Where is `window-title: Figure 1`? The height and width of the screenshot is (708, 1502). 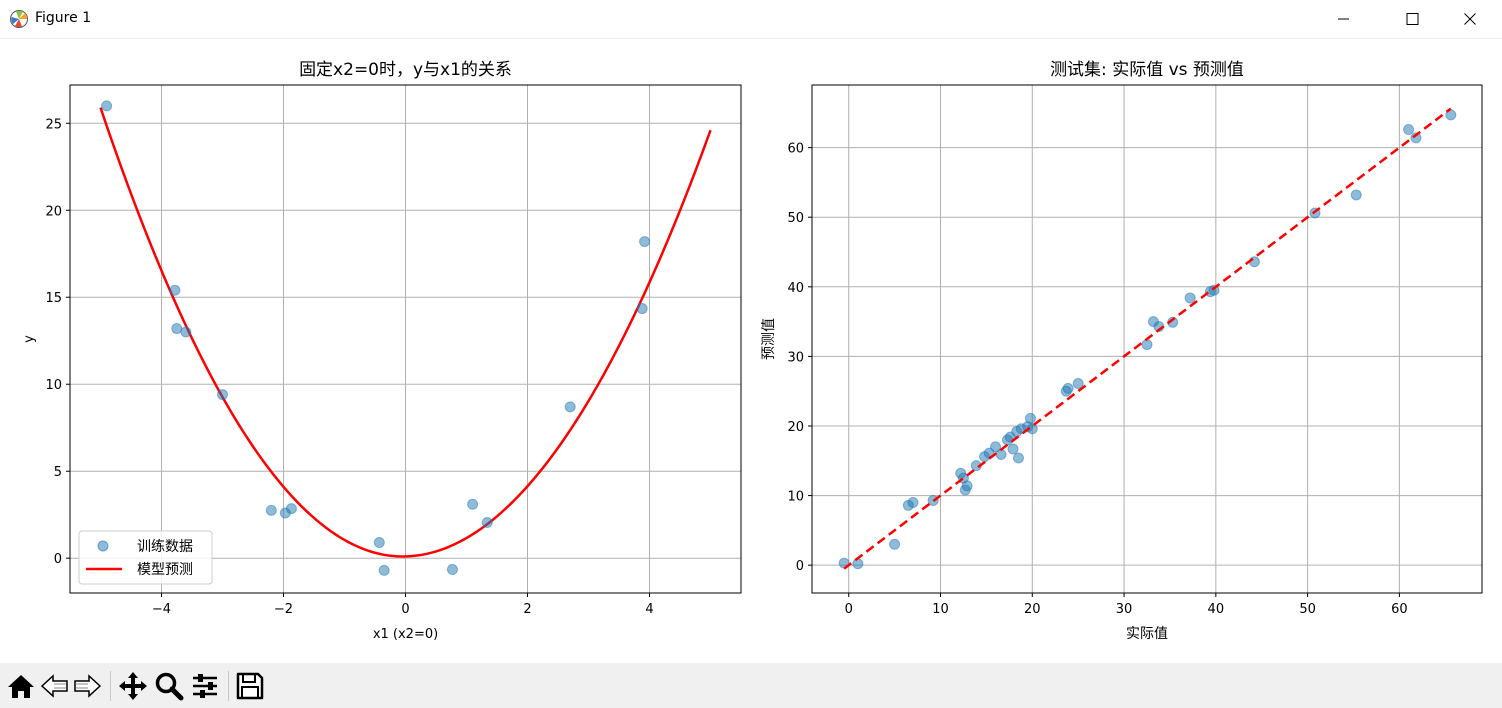
window-title: Figure 1 is located at coordinates (63, 18).